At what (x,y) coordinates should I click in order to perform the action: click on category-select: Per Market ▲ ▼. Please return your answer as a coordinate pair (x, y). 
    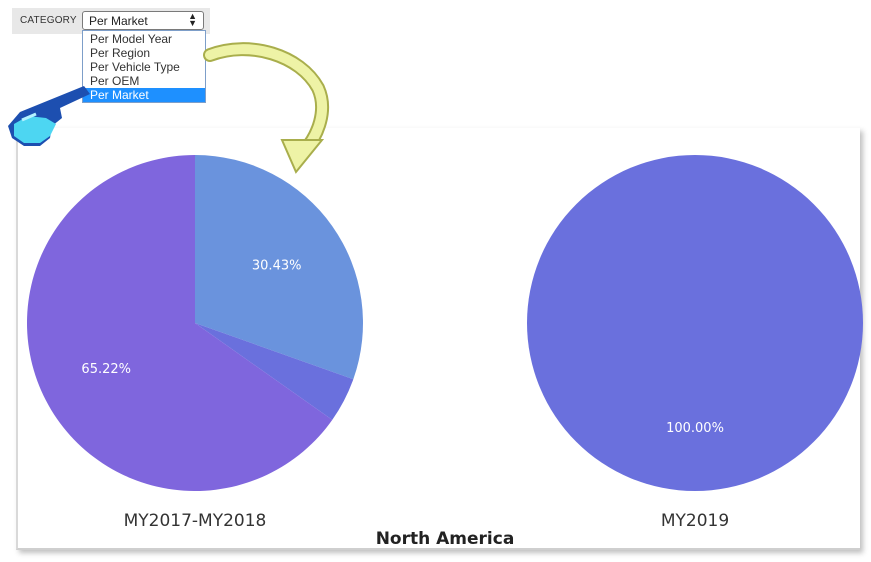
    Looking at the image, I should click on (143, 20).